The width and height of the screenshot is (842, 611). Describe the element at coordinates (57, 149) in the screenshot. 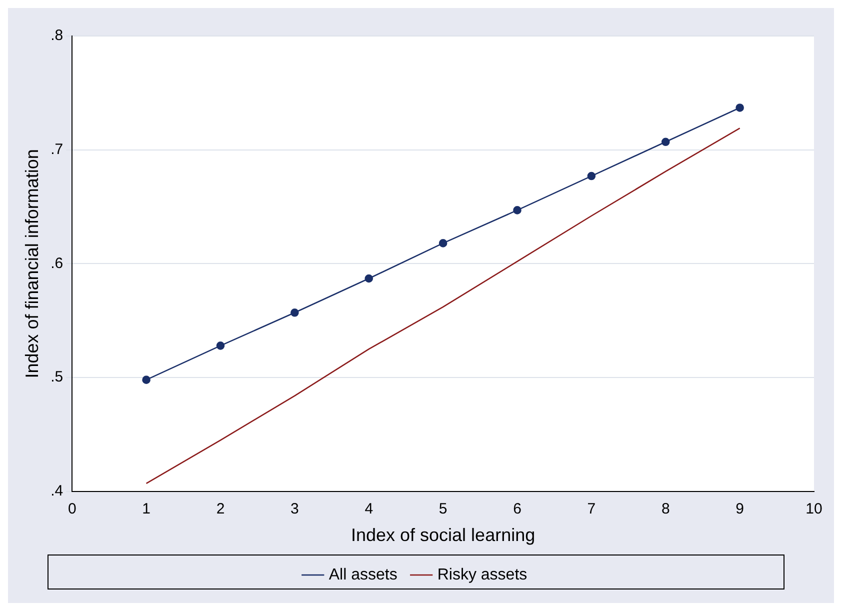

I see `y-tick-label: .7` at that location.